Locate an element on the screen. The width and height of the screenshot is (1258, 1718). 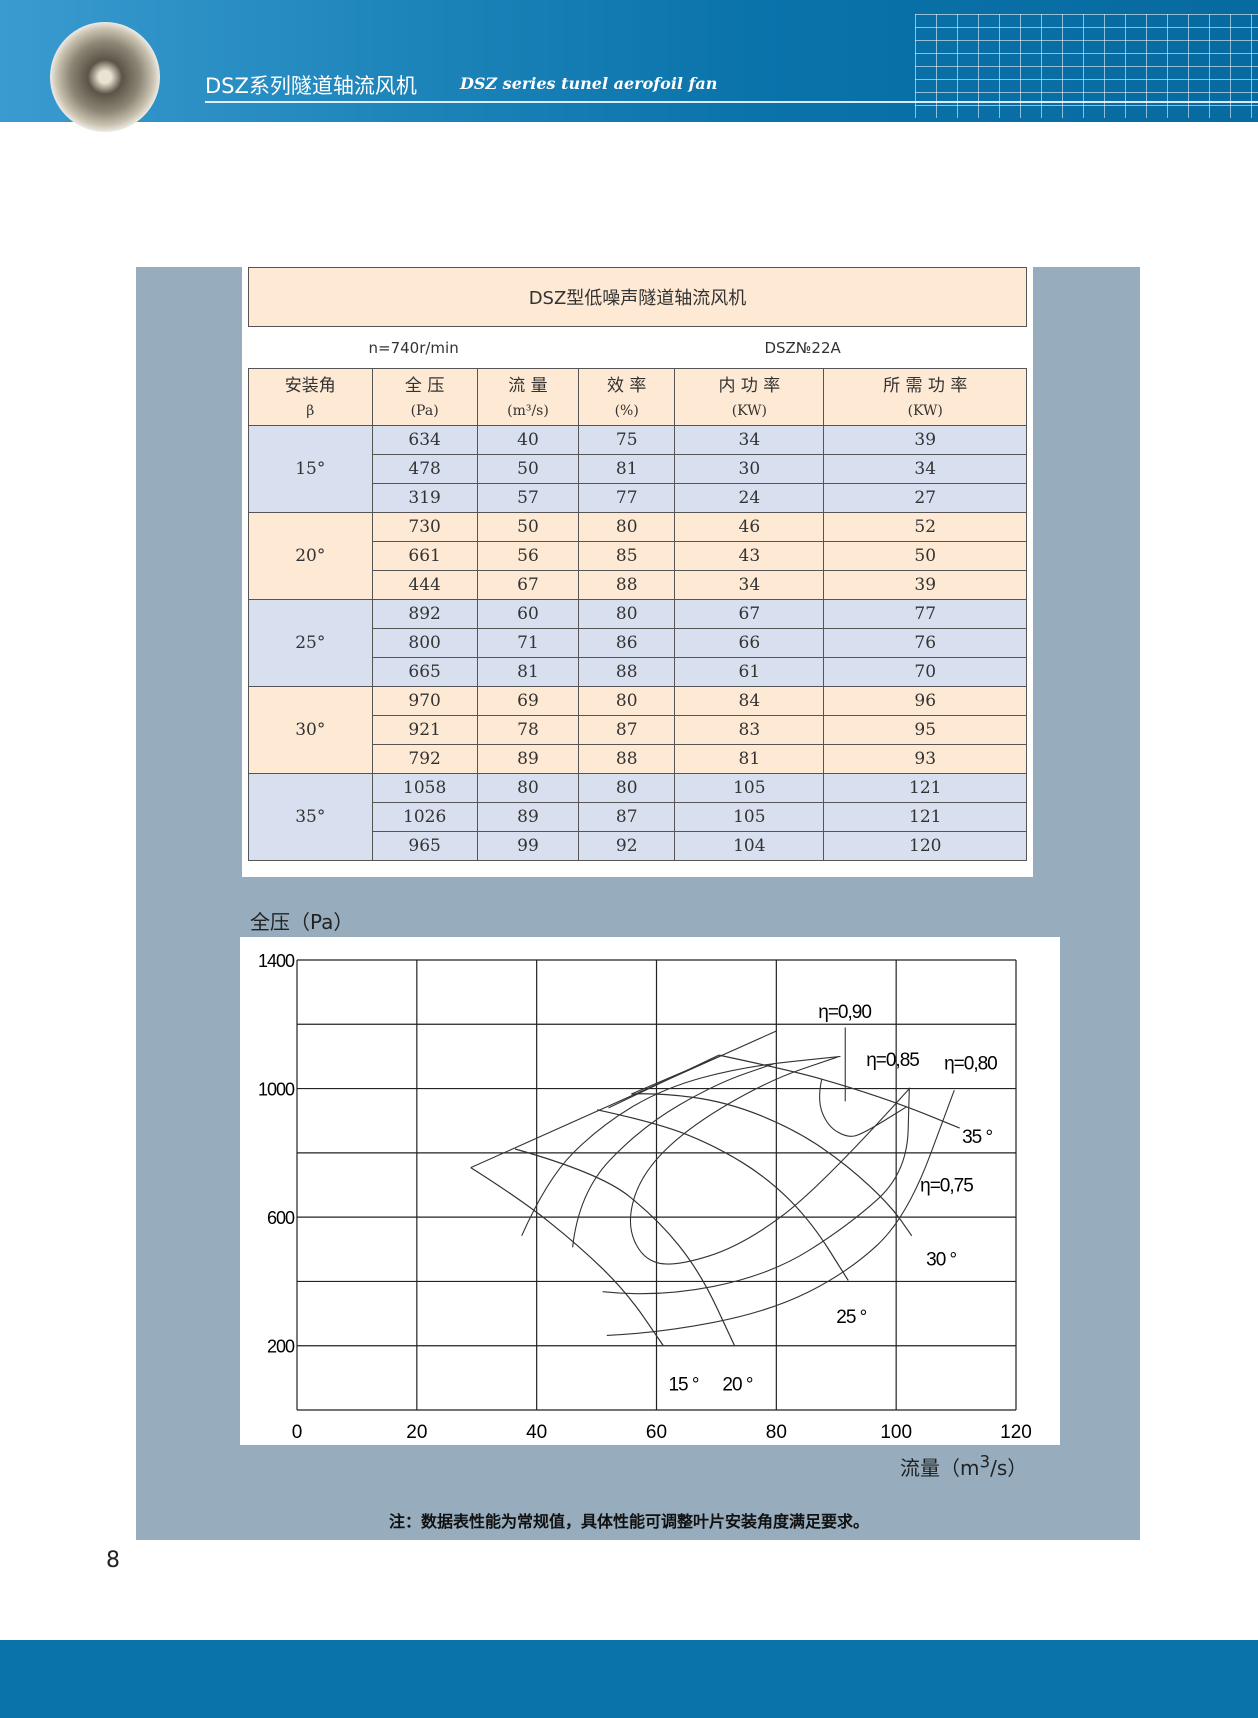
table-cell: 39 is located at coordinates (925, 585).